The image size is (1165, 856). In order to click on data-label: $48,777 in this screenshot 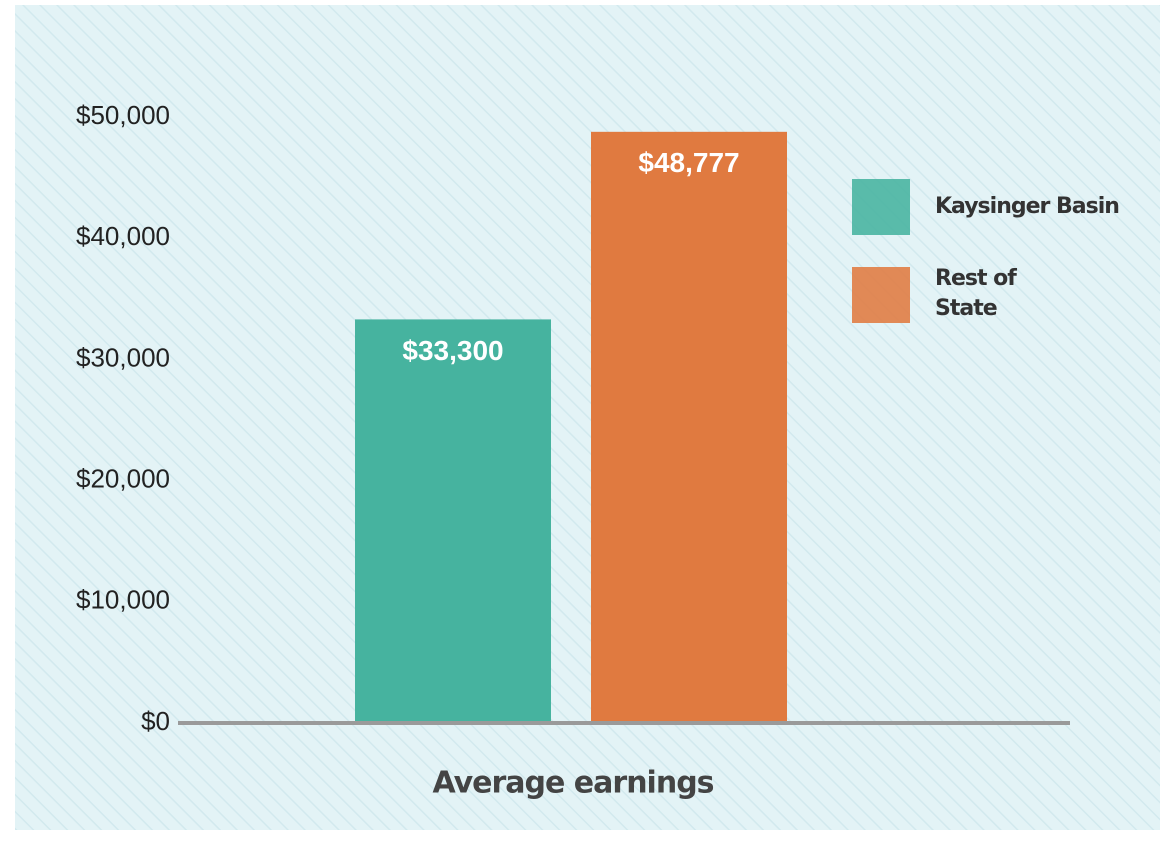, I will do `click(688, 162)`.